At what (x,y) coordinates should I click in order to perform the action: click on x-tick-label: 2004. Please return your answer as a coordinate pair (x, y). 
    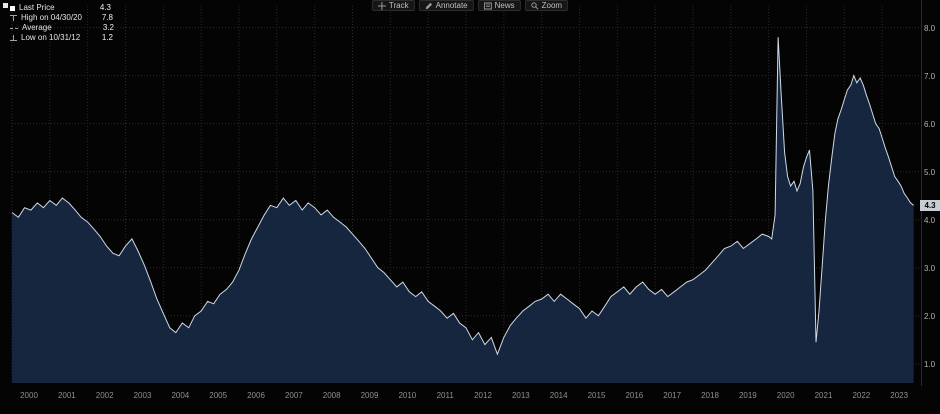
    Looking at the image, I should click on (180, 395).